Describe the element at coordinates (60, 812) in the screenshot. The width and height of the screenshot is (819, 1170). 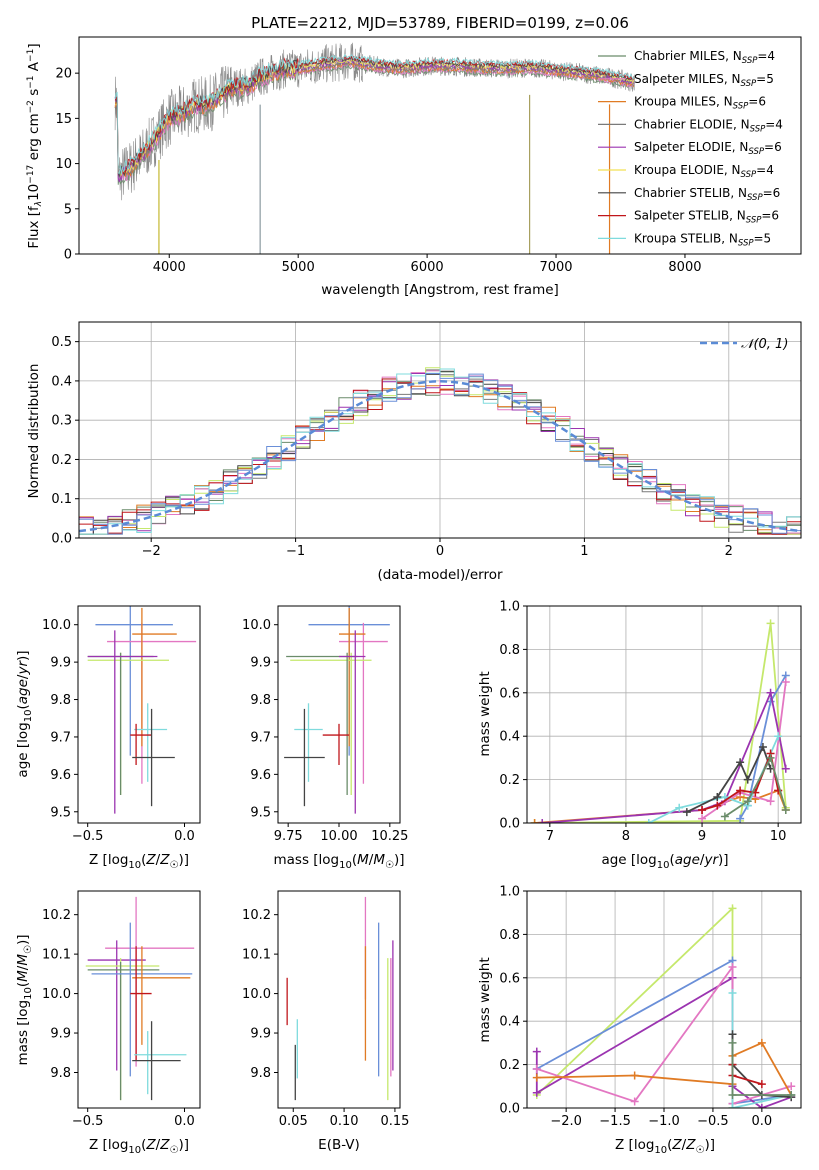
I see `y-tick-label: 9.5` at that location.